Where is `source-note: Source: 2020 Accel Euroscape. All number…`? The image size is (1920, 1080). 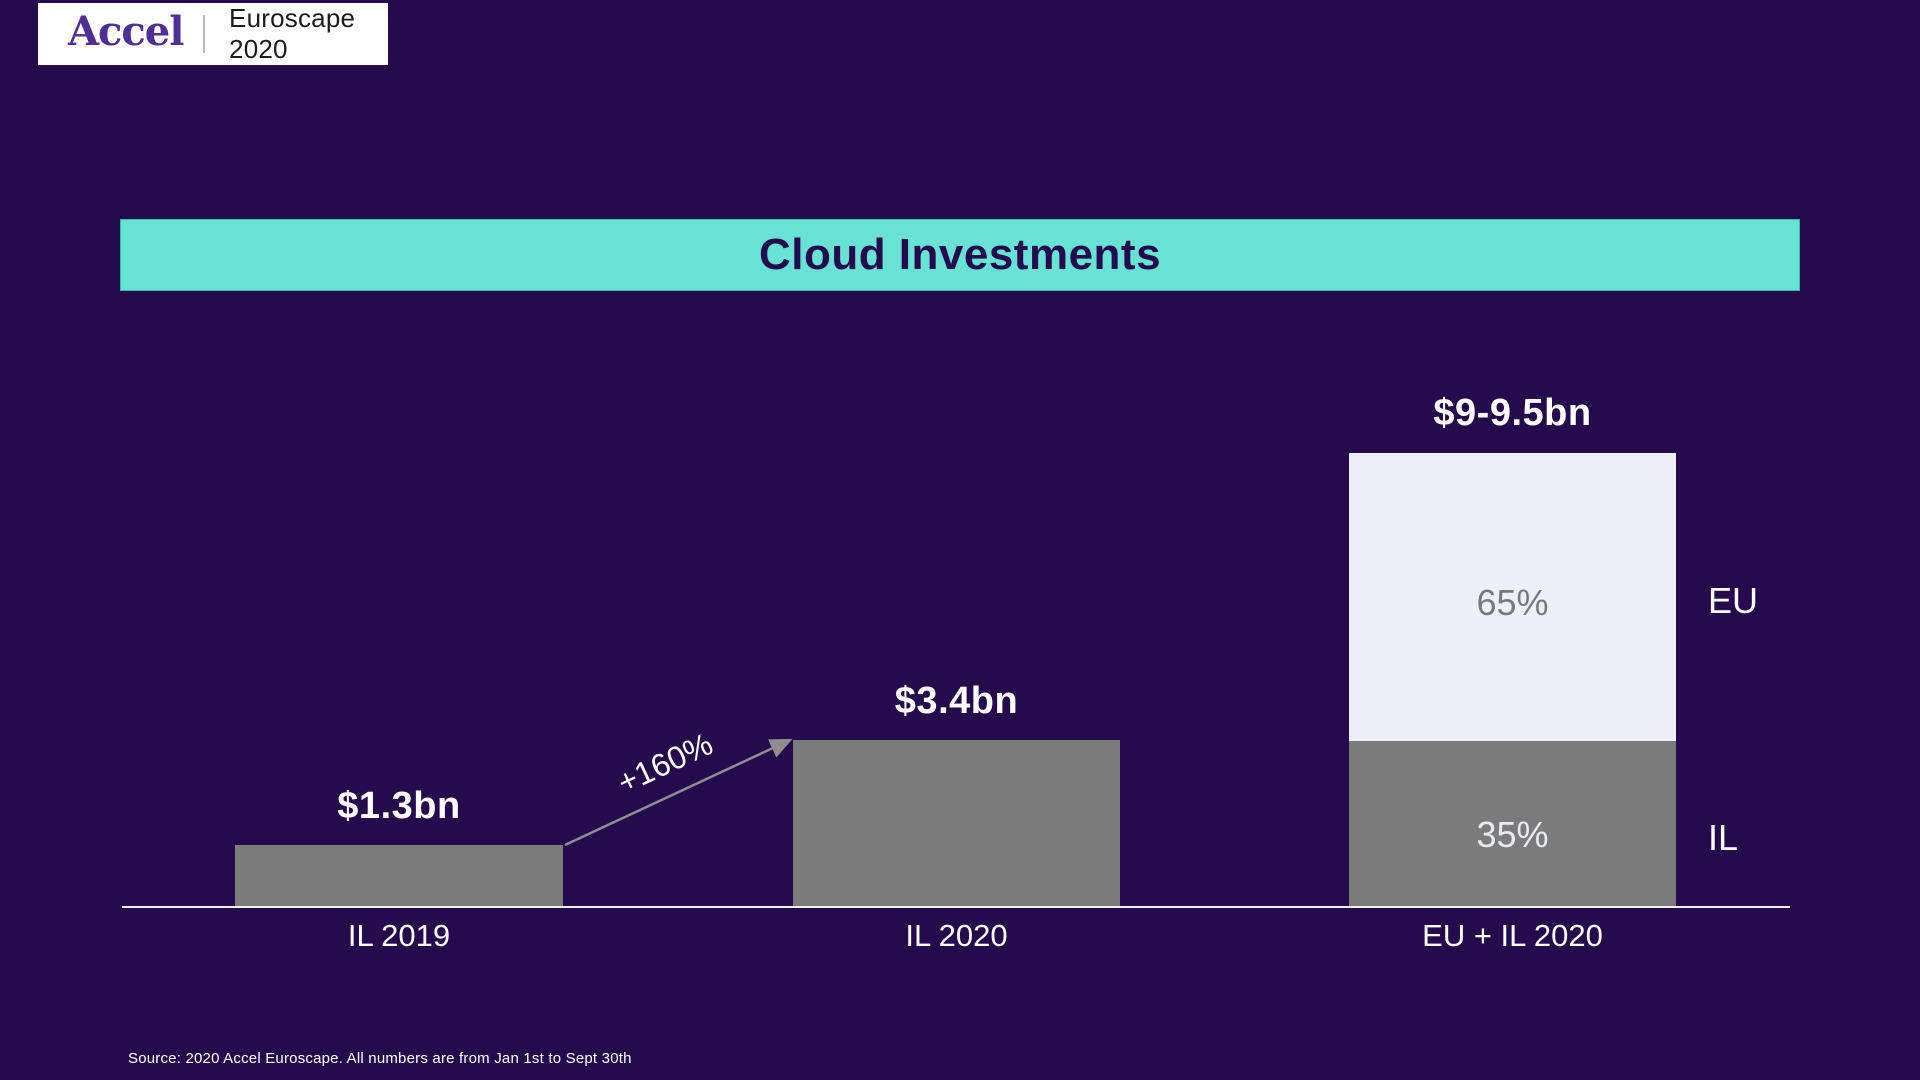
source-note: Source: 2020 Accel Euroscape. All number… is located at coordinates (380, 1058).